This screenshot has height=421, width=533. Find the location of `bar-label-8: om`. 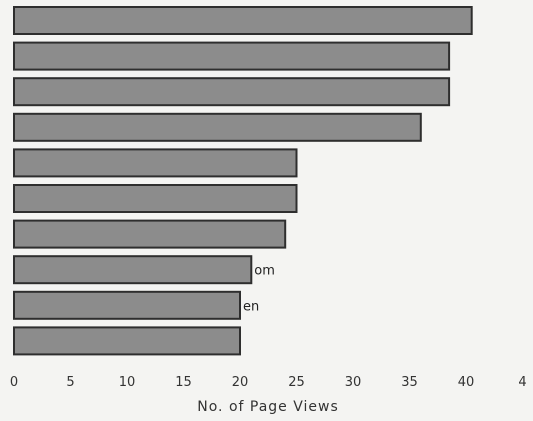

bar-label-8: om is located at coordinates (264, 271).